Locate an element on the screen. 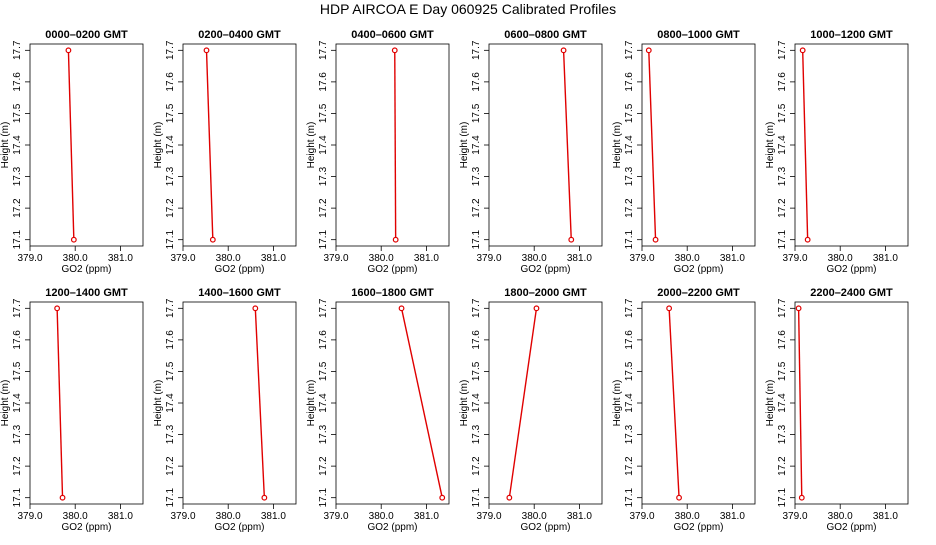 The width and height of the screenshot is (936, 545). panel-title: 2000–2200 GMT is located at coordinates (698, 293).